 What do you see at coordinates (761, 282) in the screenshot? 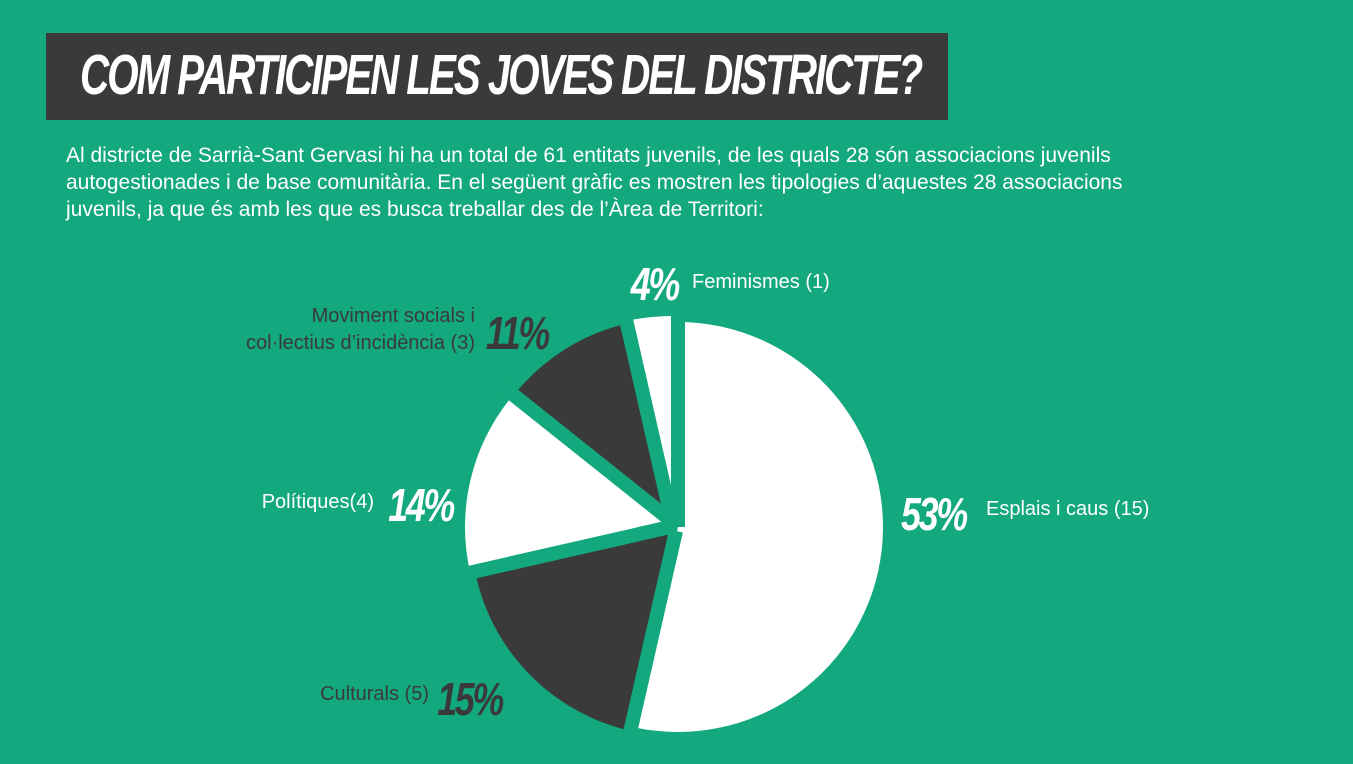
I see `category-label-5: Feminismes (1)` at bounding box center [761, 282].